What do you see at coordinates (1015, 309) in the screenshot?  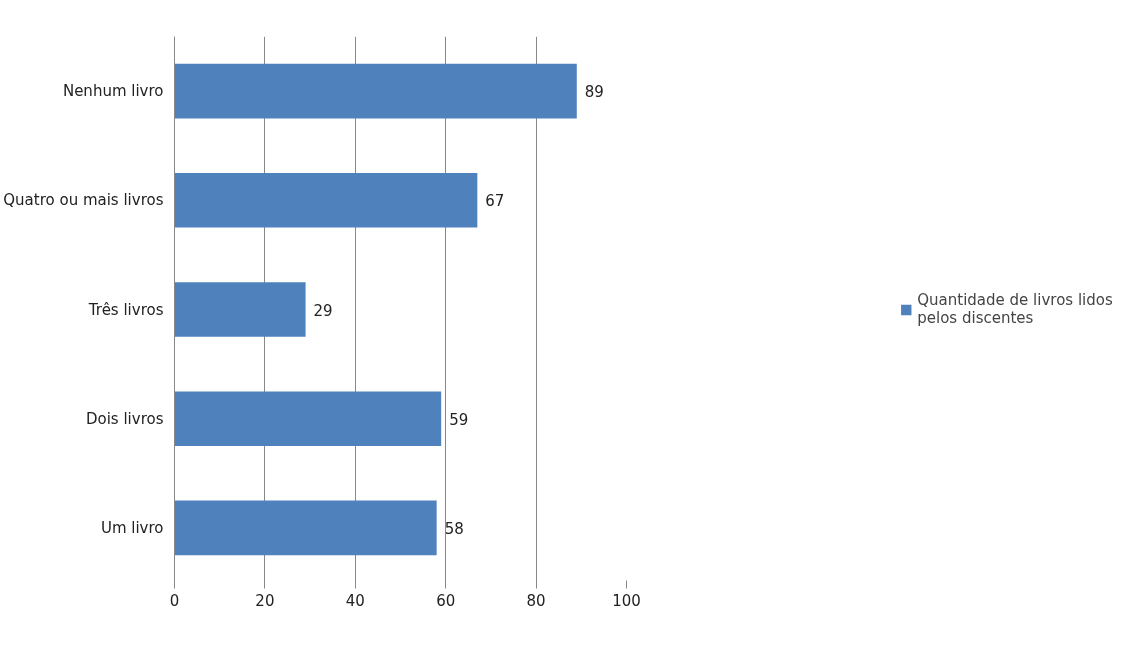 I see `legend-label: Quantidade de livros lidos pelos discentes` at bounding box center [1015, 309].